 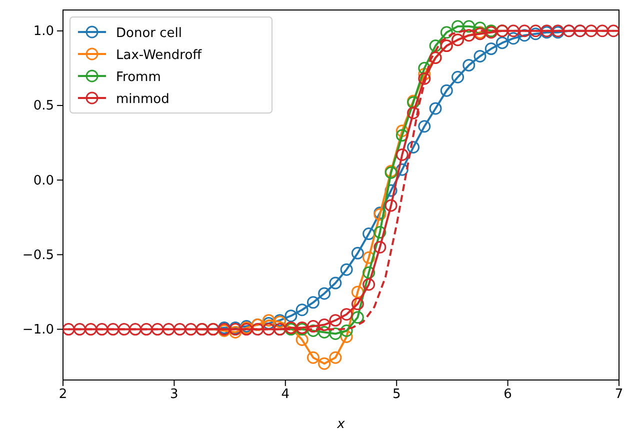 I want to click on x-tick-label: 4, so click(x=285, y=394).